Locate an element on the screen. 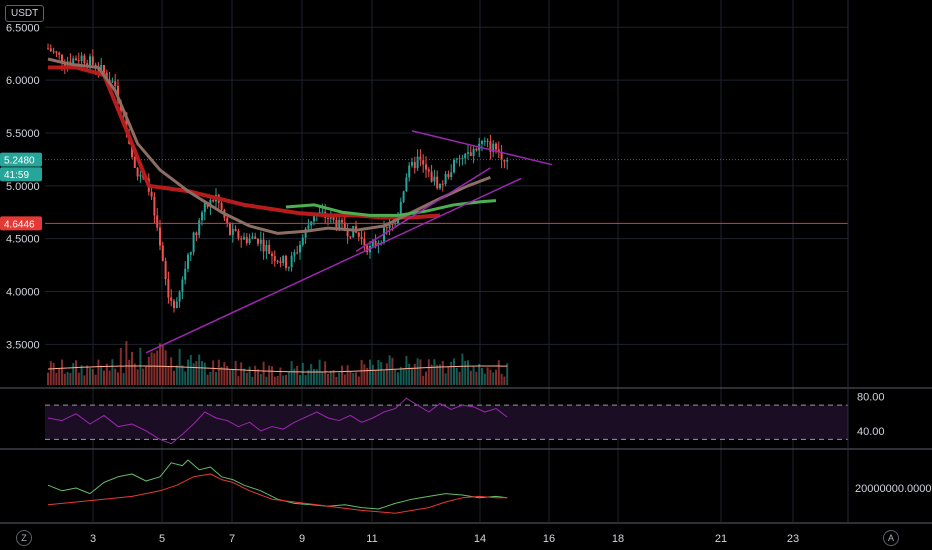  trendline is located at coordinates (423, 209).